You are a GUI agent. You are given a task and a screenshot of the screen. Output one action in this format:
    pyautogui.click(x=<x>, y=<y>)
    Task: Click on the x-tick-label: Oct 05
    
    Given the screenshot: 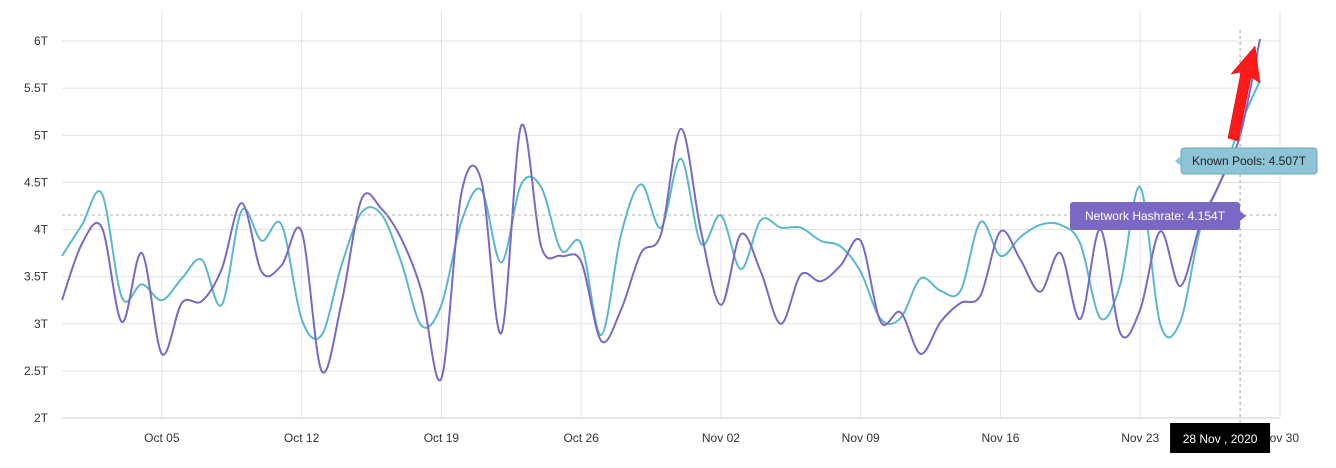 What is the action you would take?
    pyautogui.click(x=162, y=438)
    